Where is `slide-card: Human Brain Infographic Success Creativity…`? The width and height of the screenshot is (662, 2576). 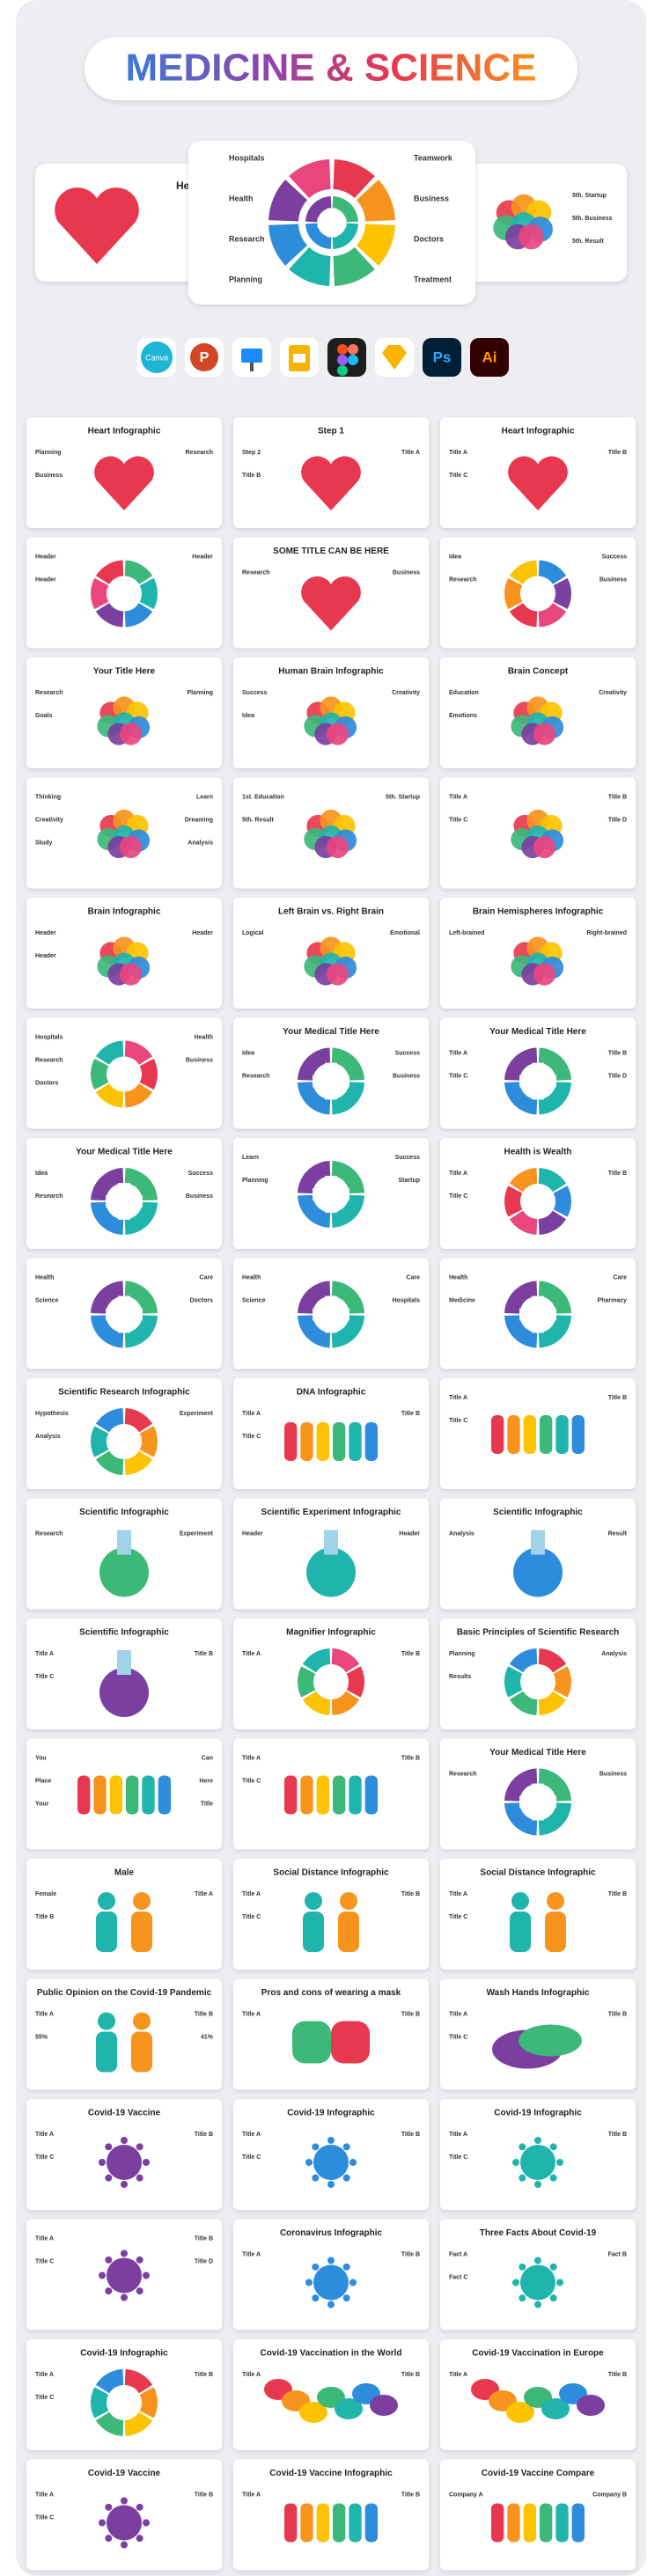 slide-card: Human Brain Infographic Success Creativity… is located at coordinates (331, 712).